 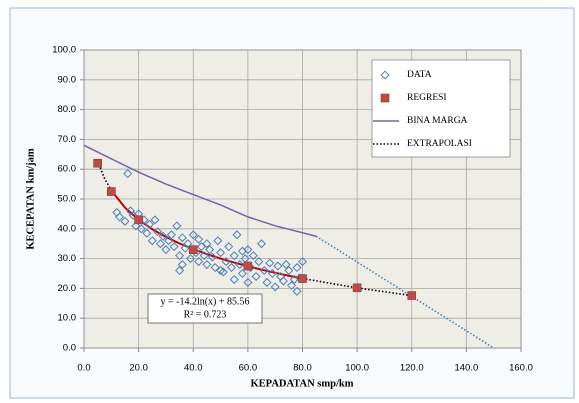 What do you see at coordinates (69, 348) in the screenshot?
I see `y-tick-label: 0.0` at bounding box center [69, 348].